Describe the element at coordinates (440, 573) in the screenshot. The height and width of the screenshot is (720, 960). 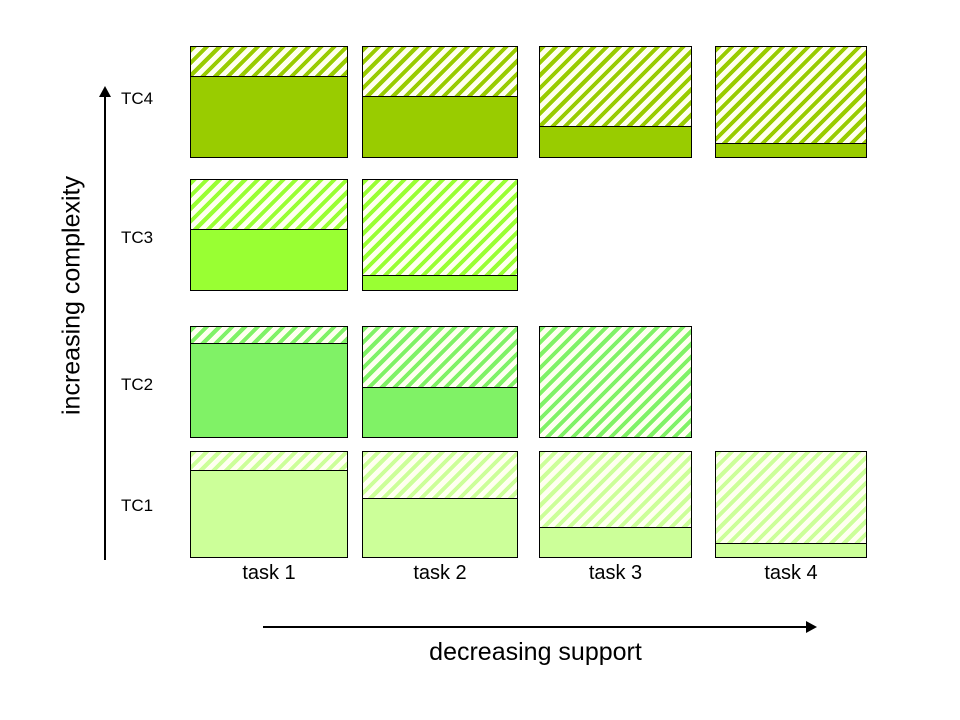
I see `x-tick-label-task-2: task 2` at that location.